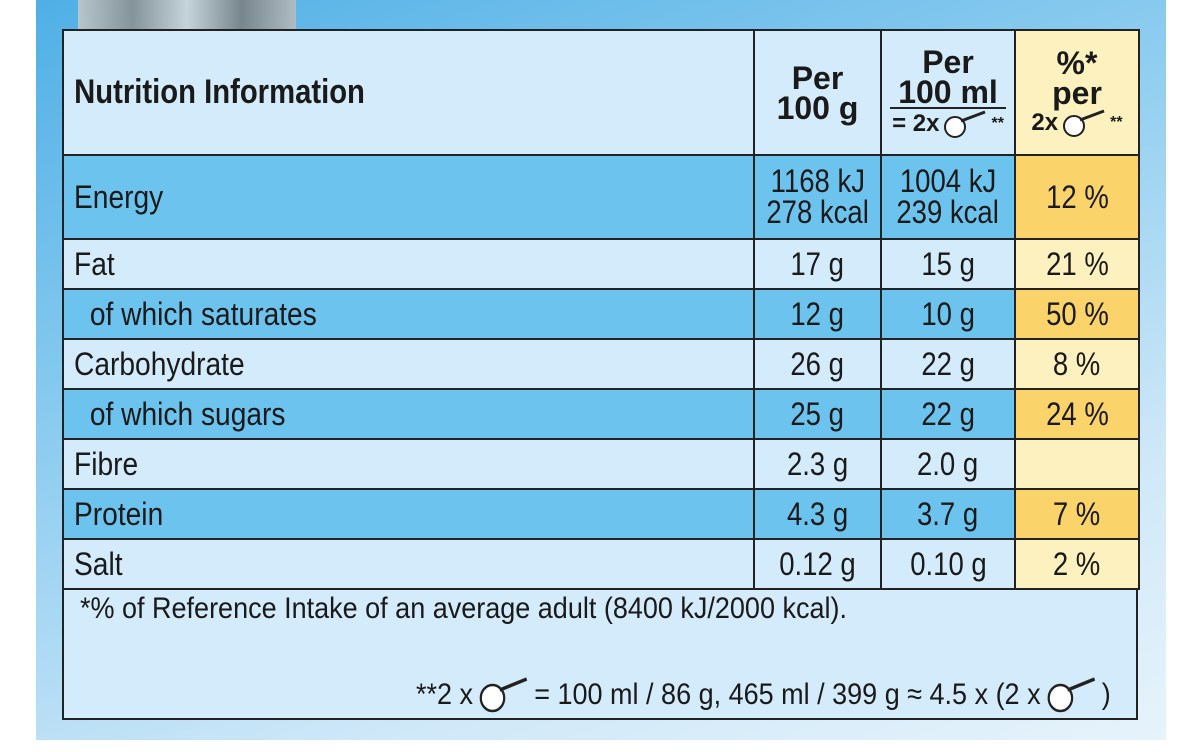 This screenshot has width=1200, height=752. What do you see at coordinates (1077, 263) in the screenshot?
I see `cell-percent: 21 %` at bounding box center [1077, 263].